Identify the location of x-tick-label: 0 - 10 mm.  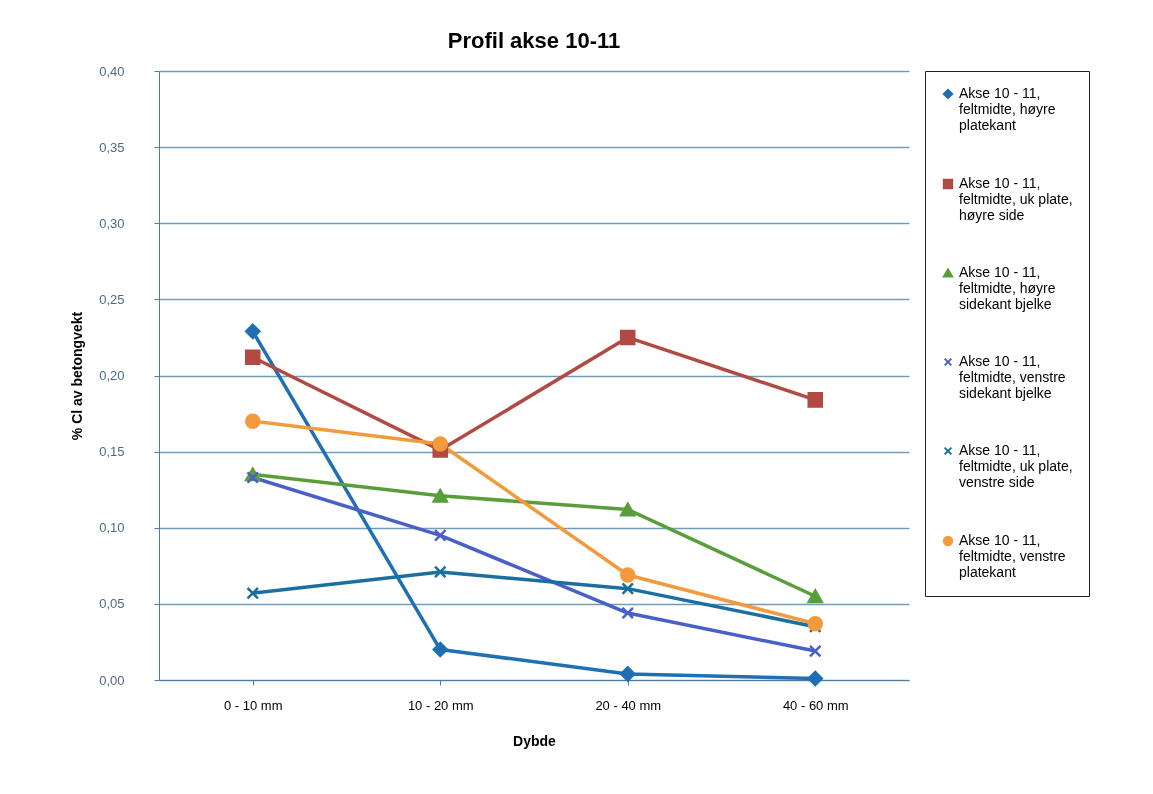
(253, 705).